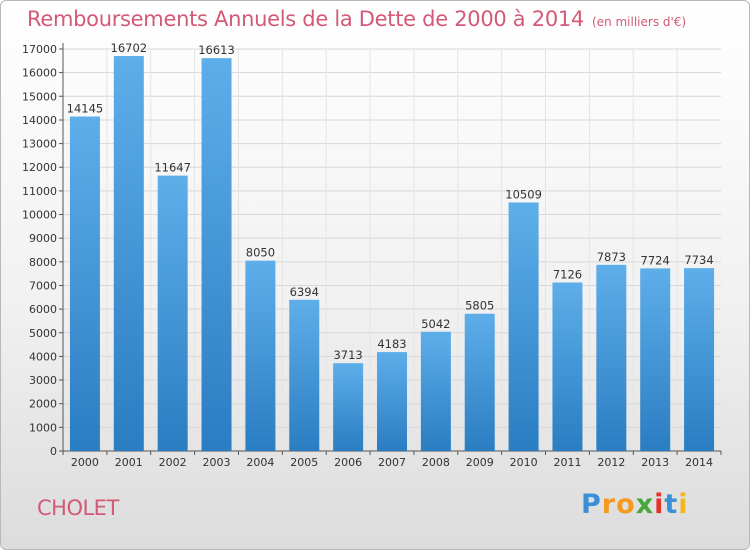  I want to click on data-label: 7734, so click(698, 260).